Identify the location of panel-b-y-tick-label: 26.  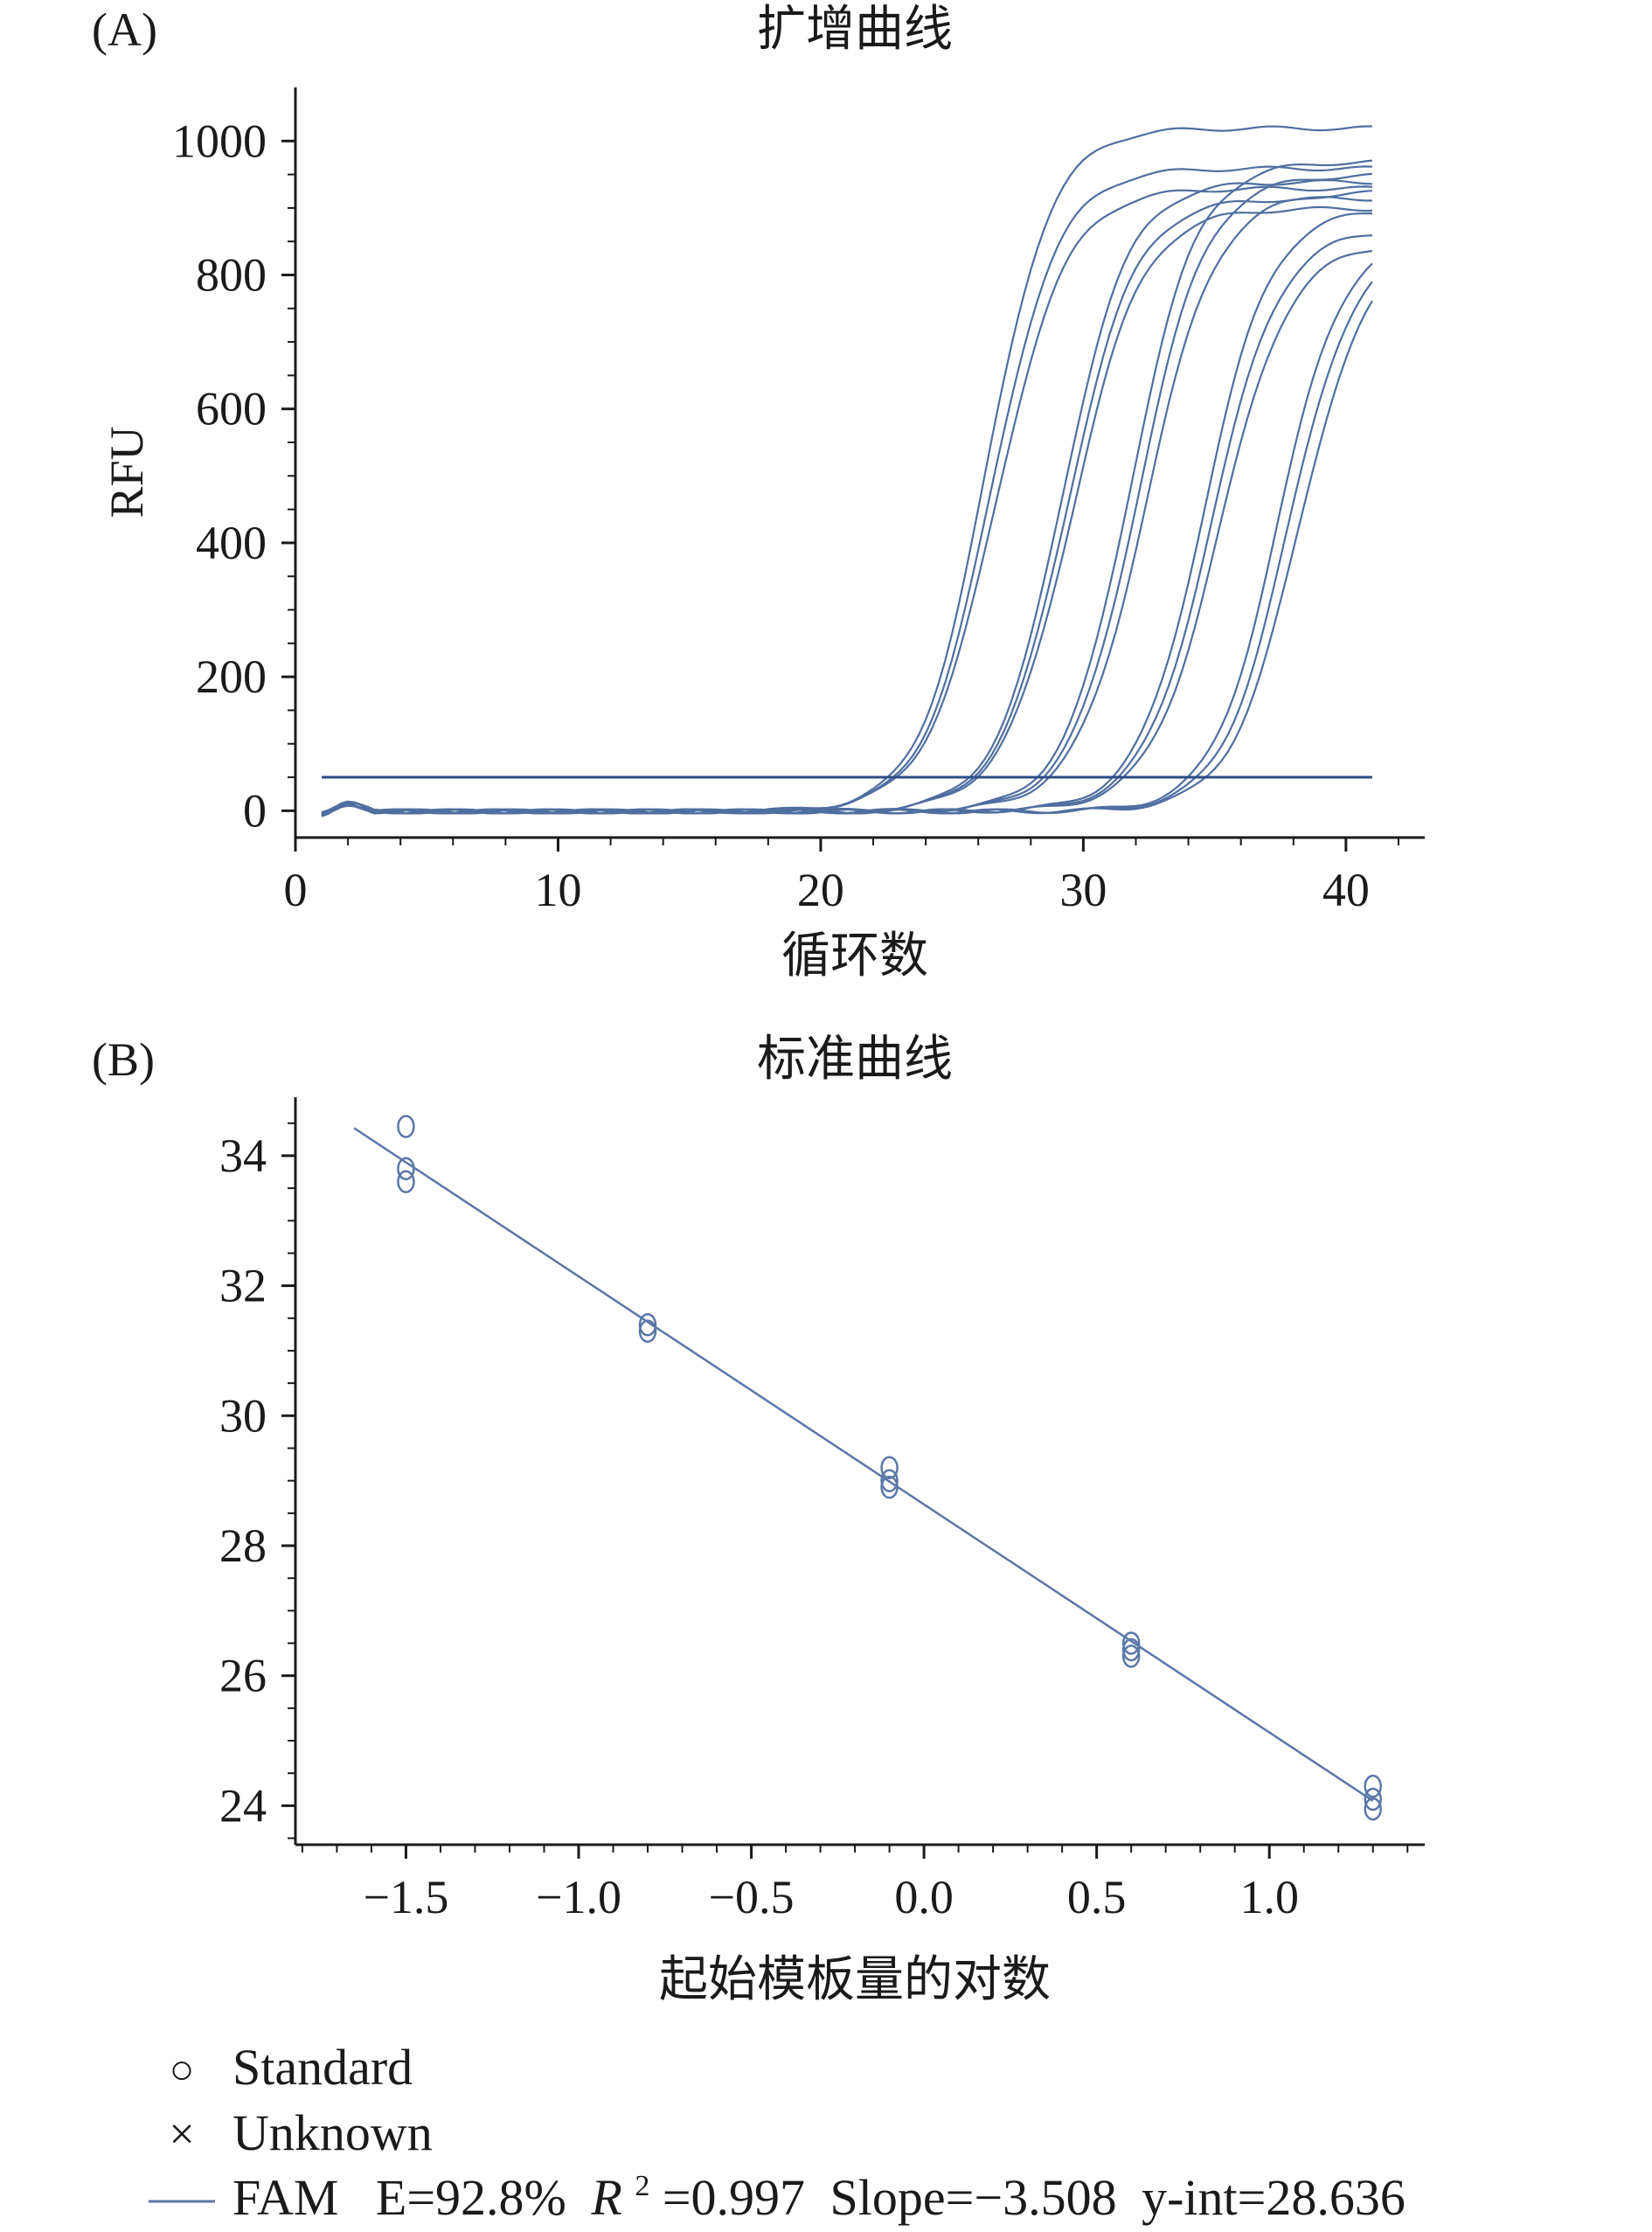
(243, 1676).